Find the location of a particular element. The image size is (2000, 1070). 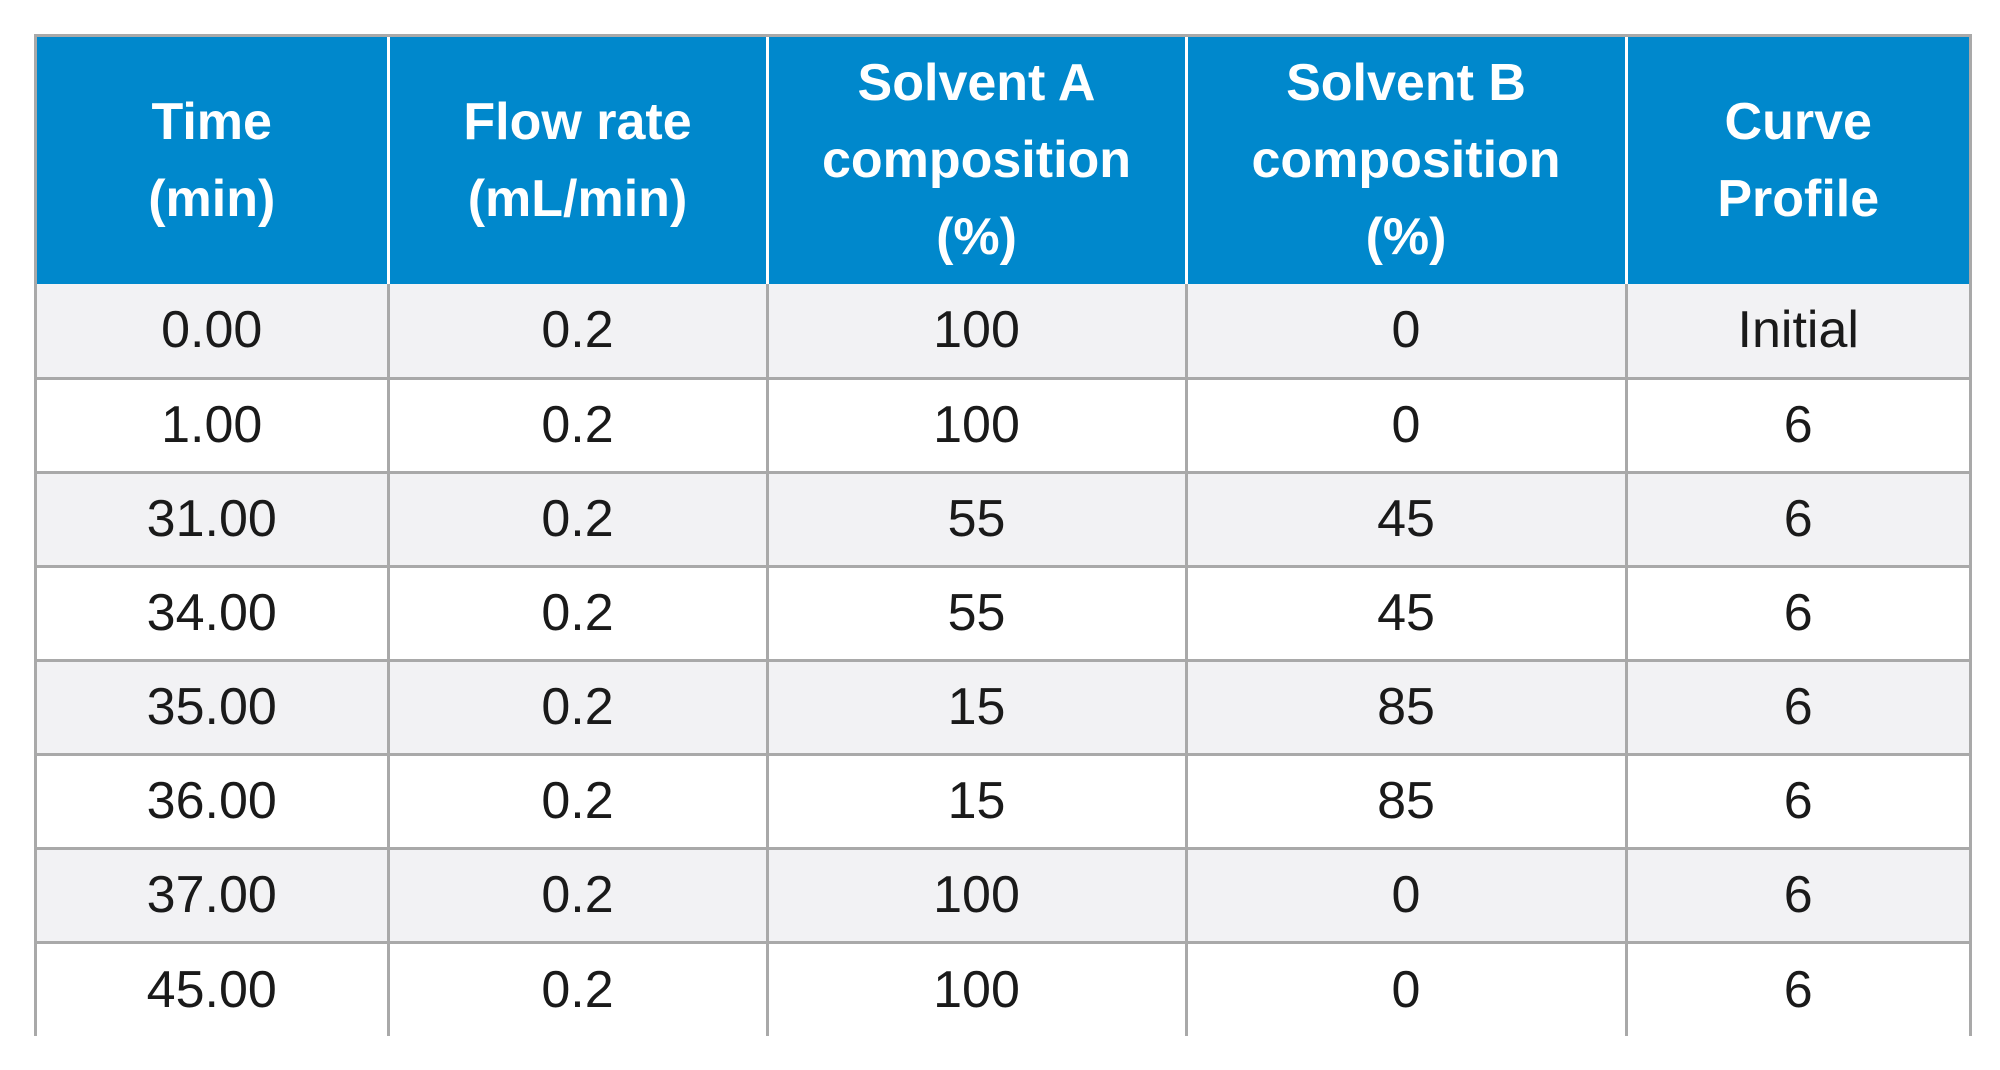

cell-curve-profile: Initial is located at coordinates (1796, 331).